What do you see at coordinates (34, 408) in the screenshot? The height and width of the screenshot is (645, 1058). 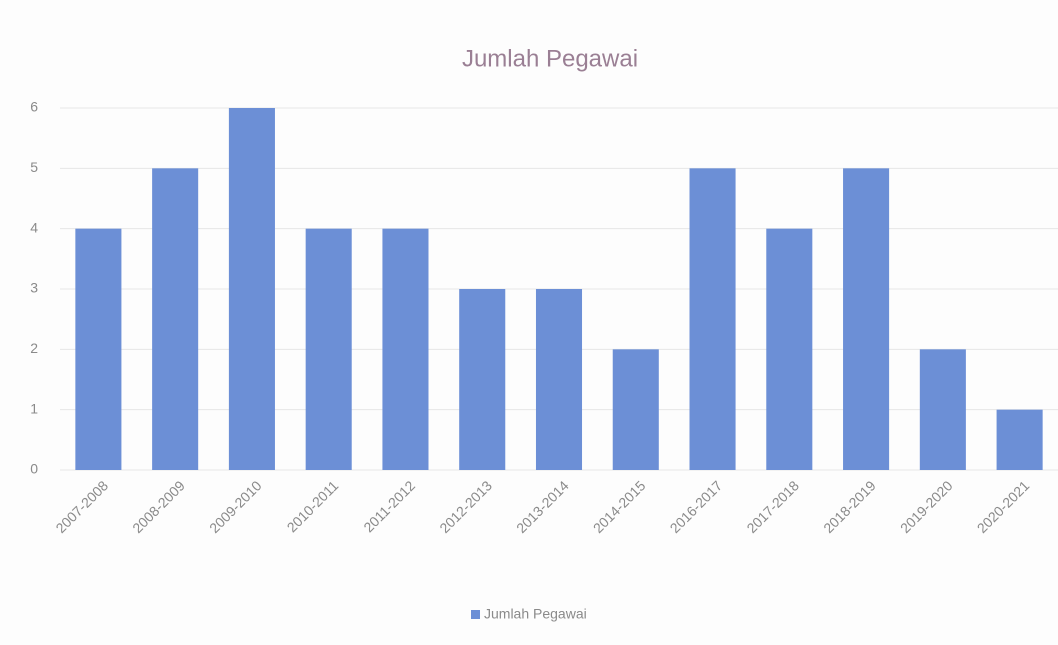 I see `y-tick-label: 1` at bounding box center [34, 408].